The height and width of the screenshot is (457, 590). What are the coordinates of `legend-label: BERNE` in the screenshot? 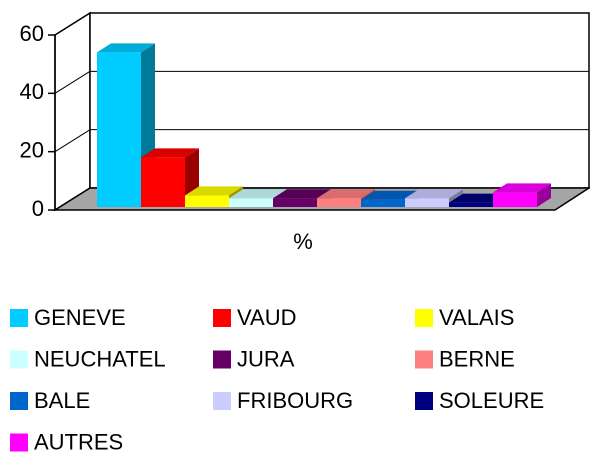 It's located at (477, 358).